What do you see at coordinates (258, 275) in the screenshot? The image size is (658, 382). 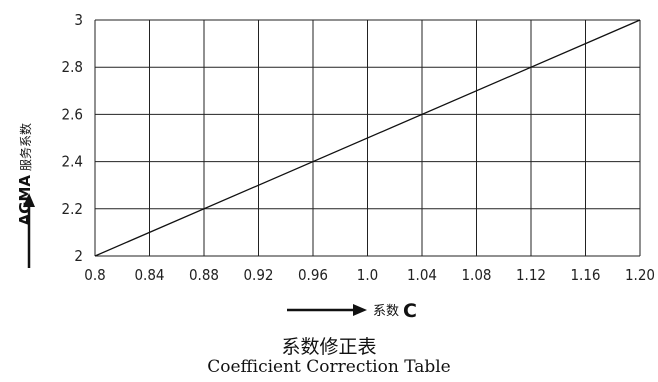 I see `x-tick-label: 0.92` at bounding box center [258, 275].